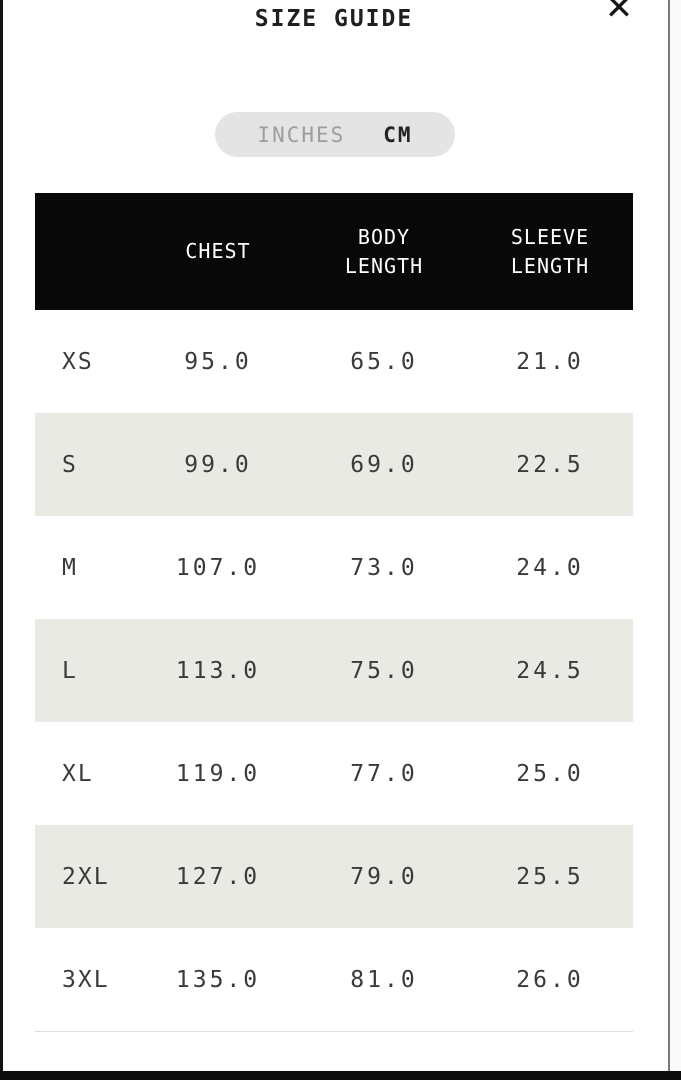 This screenshot has width=681, height=1080. I want to click on body-length-value: 79.0, so click(384, 876).